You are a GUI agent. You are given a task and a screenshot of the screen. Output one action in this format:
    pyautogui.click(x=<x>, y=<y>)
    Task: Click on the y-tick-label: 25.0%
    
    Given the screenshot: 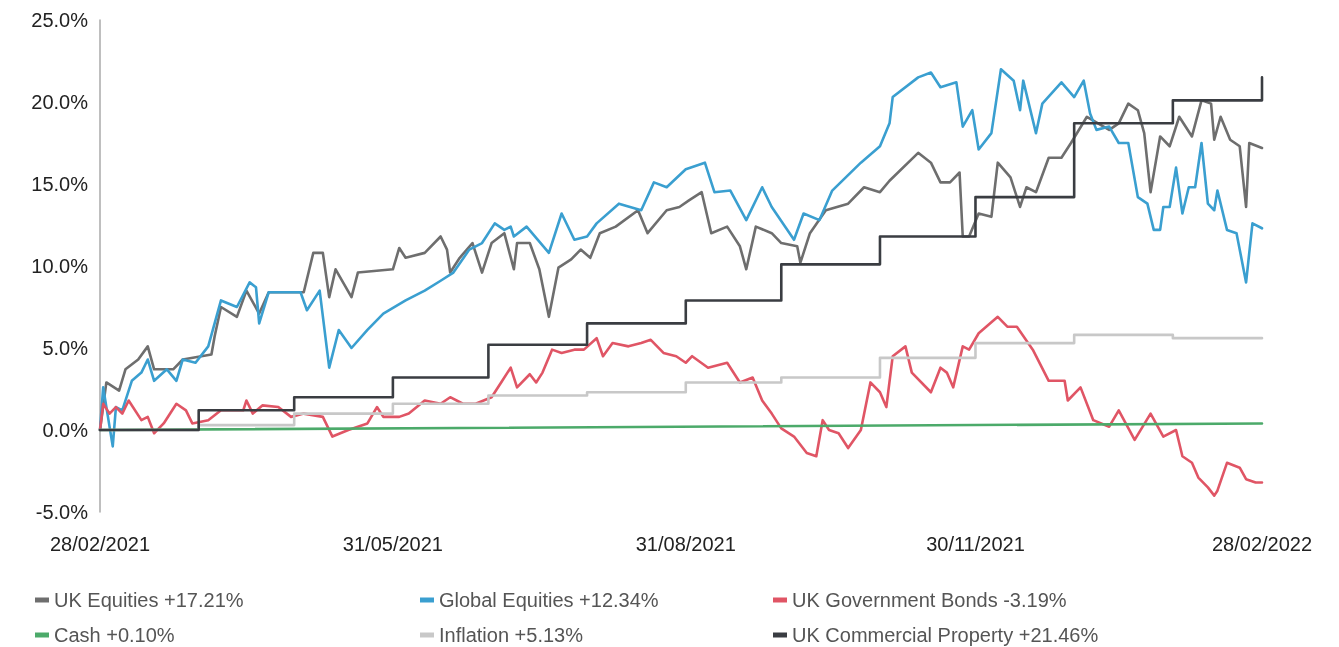 What is the action you would take?
    pyautogui.click(x=60, y=20)
    